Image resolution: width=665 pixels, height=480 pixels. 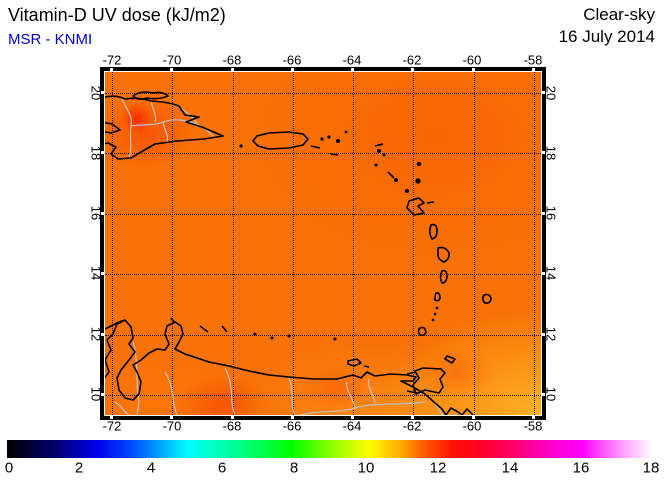 I want to click on trinidad-peninsulas, so click(x=412, y=382).